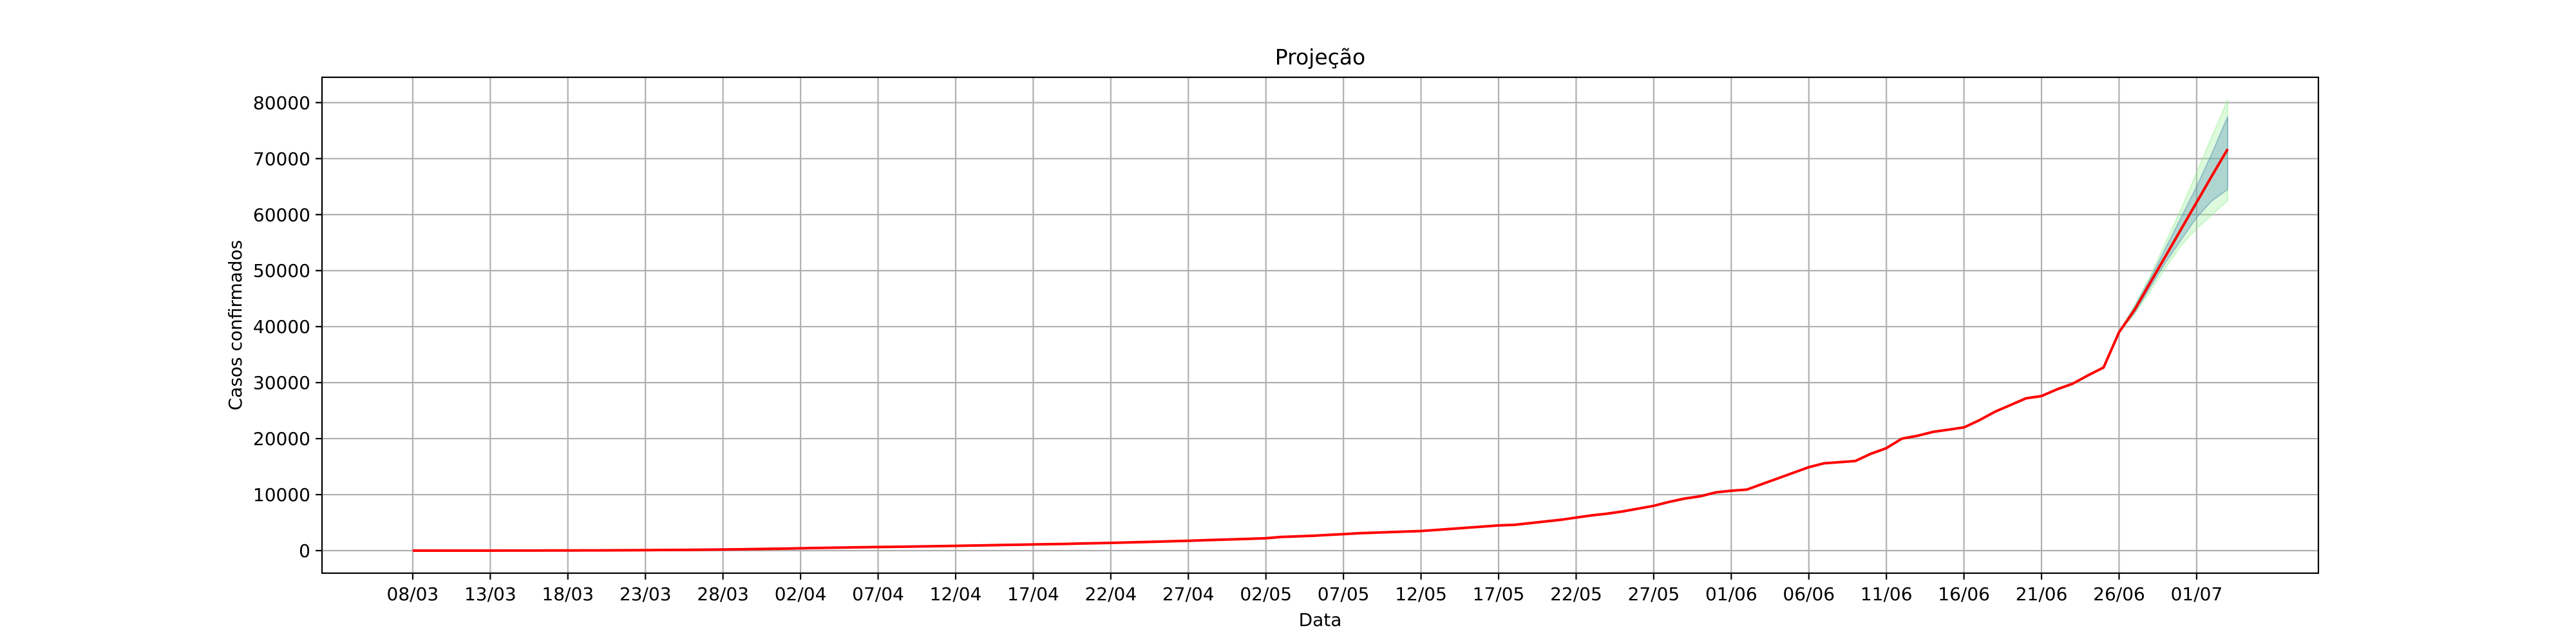  I want to click on y-tick-label: 40000, so click(281, 326).